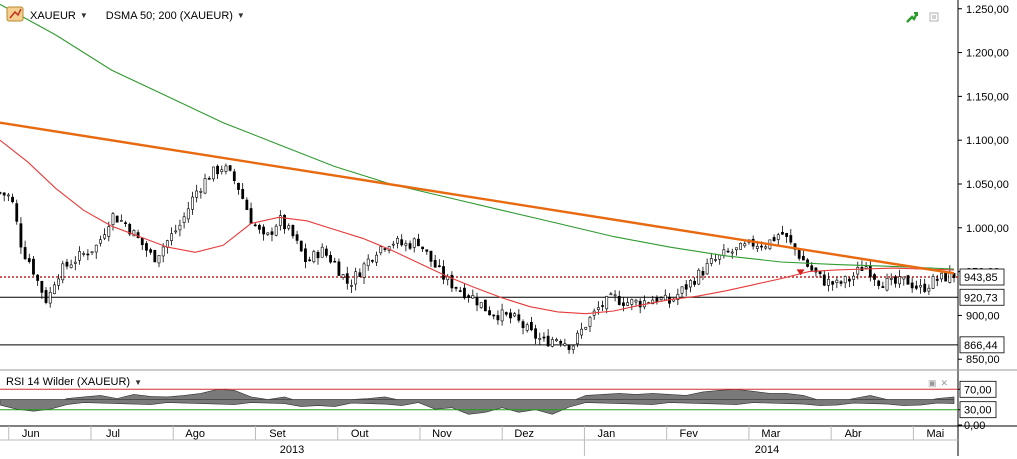 The height and width of the screenshot is (459, 1017). I want to click on maximize-icon, so click(934, 18).